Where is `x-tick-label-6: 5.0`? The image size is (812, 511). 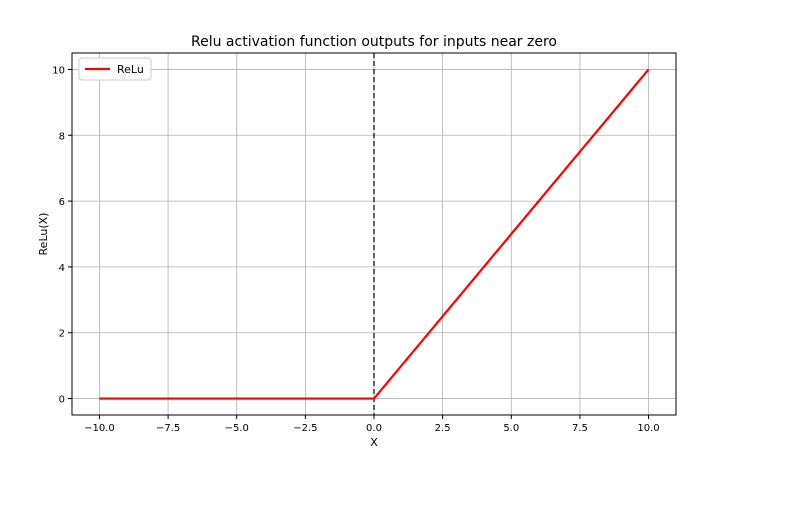
x-tick-label-6: 5.0 is located at coordinates (511, 428).